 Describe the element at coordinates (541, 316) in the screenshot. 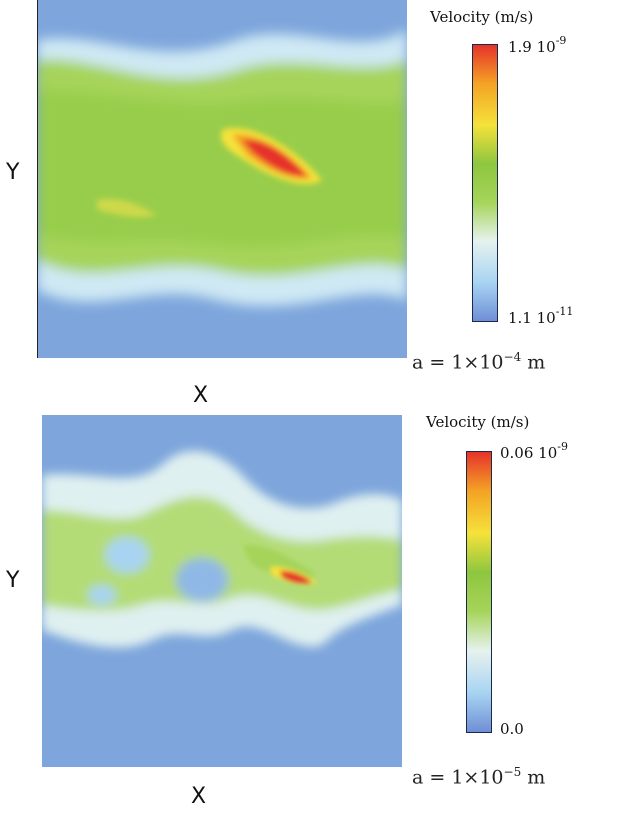

I see `colorbar-min-label-top: 1.1 10-11` at that location.